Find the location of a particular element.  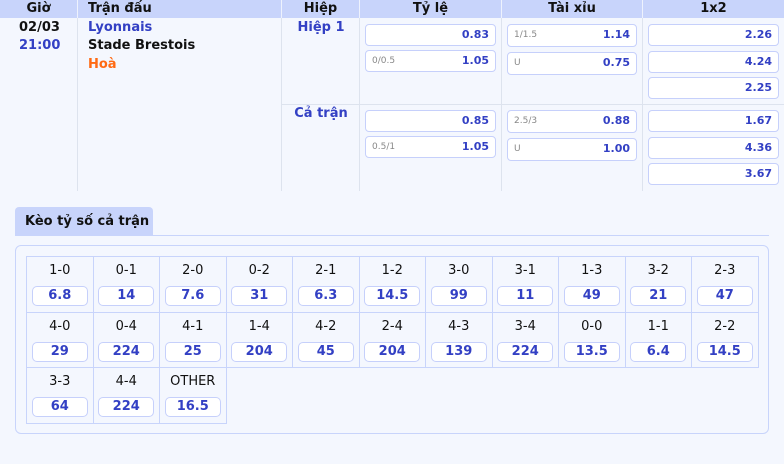

score-odds-button: 139 is located at coordinates (458, 351).